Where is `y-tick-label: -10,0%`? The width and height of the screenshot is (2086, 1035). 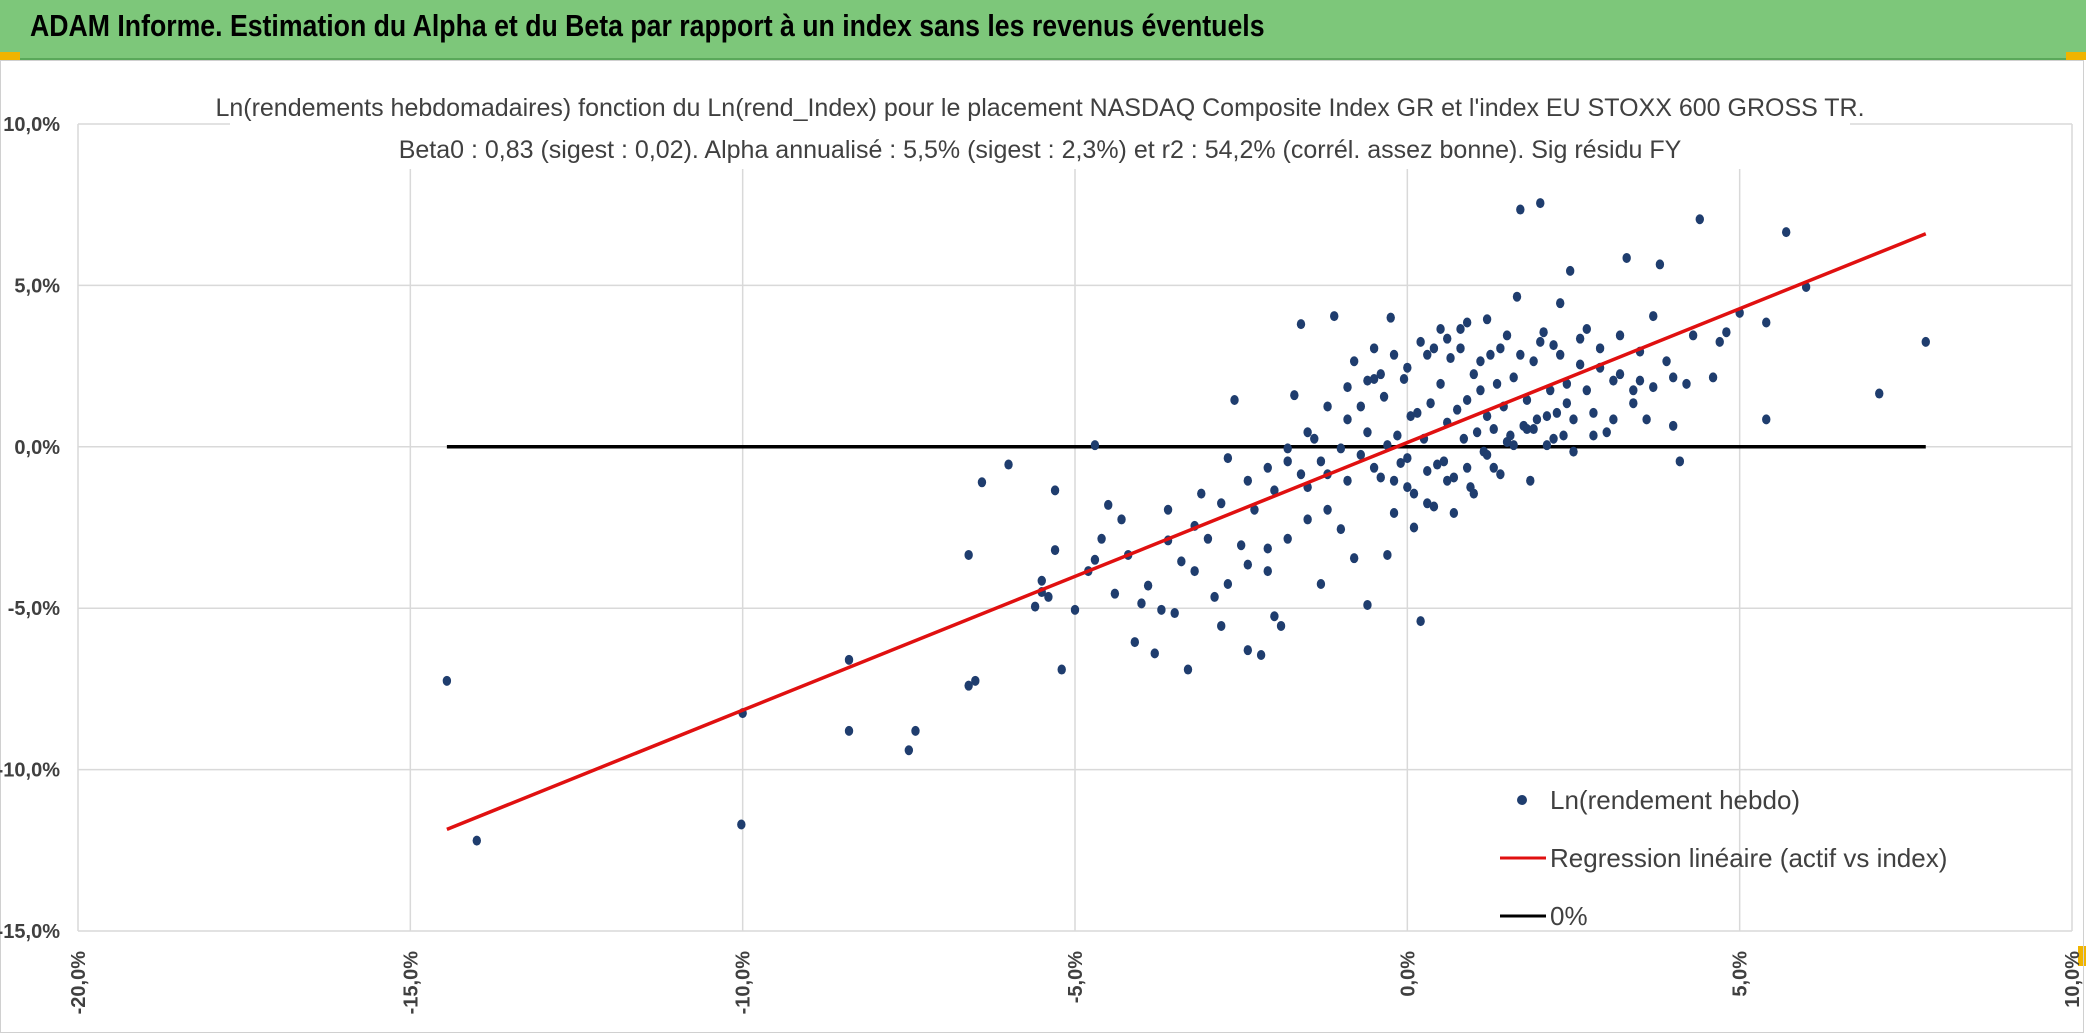
y-tick-label: -10,0% is located at coordinates (30, 771).